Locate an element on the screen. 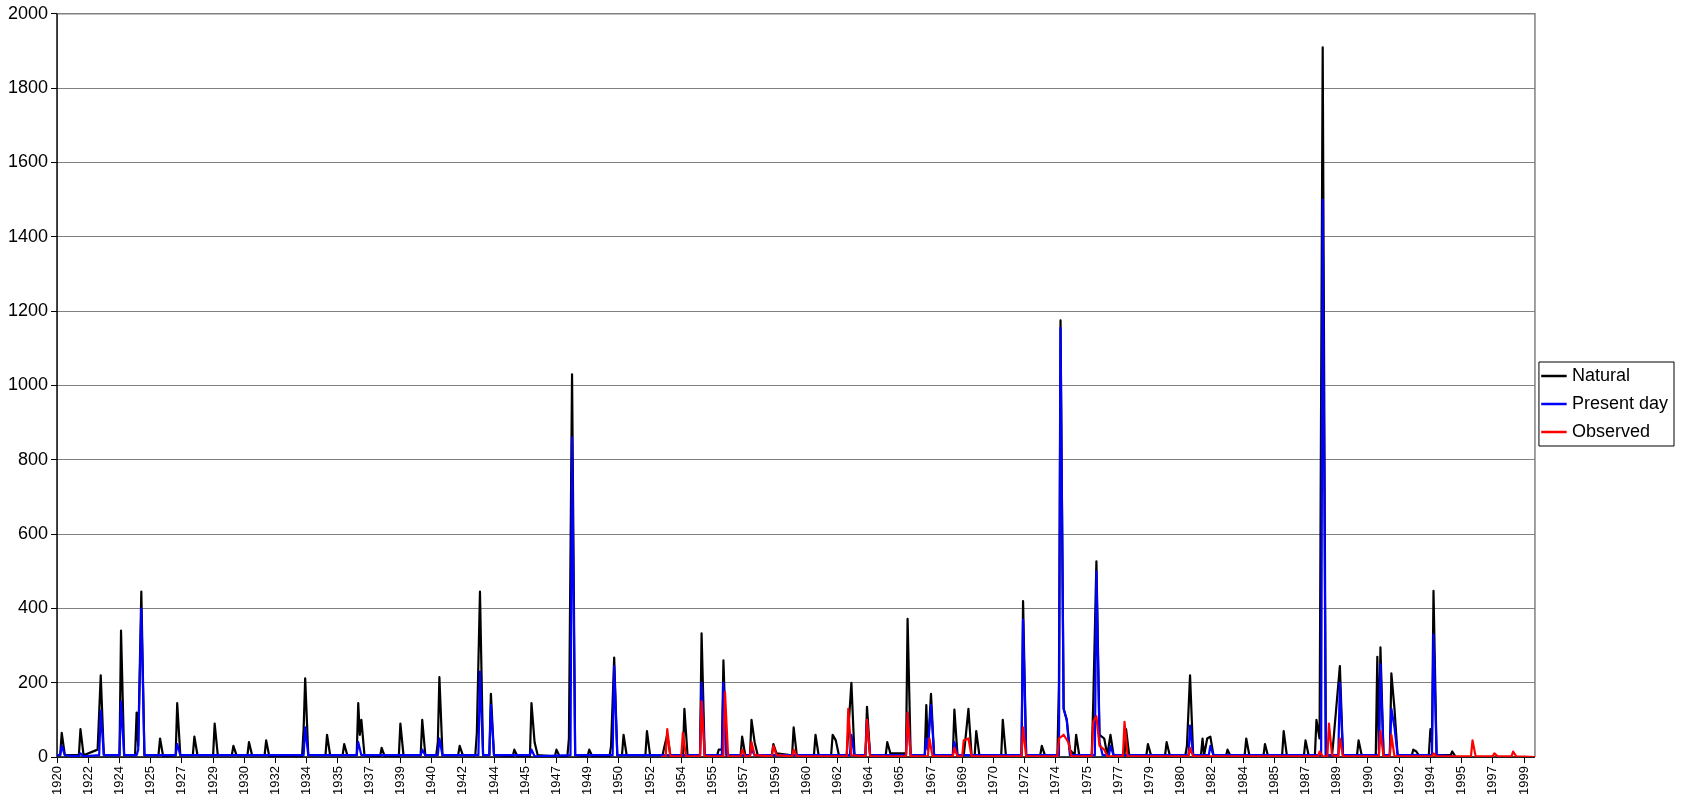  y-tick-label: 400 is located at coordinates (33, 607).